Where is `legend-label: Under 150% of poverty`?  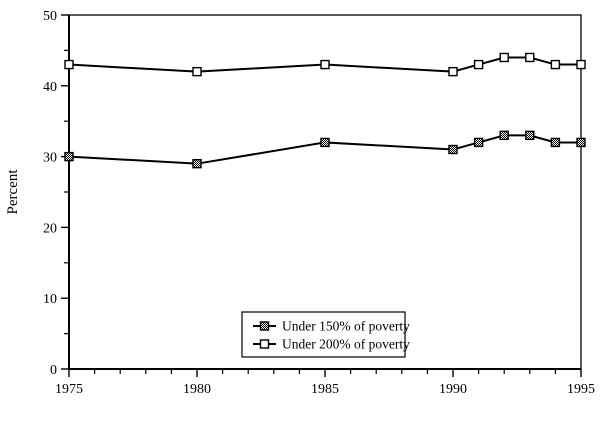
legend-label: Under 150% of poverty is located at coordinates (346, 326).